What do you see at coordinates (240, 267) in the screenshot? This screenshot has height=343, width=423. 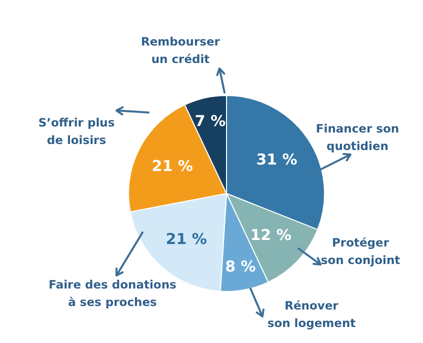 I see `data-label: 8 %` at bounding box center [240, 267].